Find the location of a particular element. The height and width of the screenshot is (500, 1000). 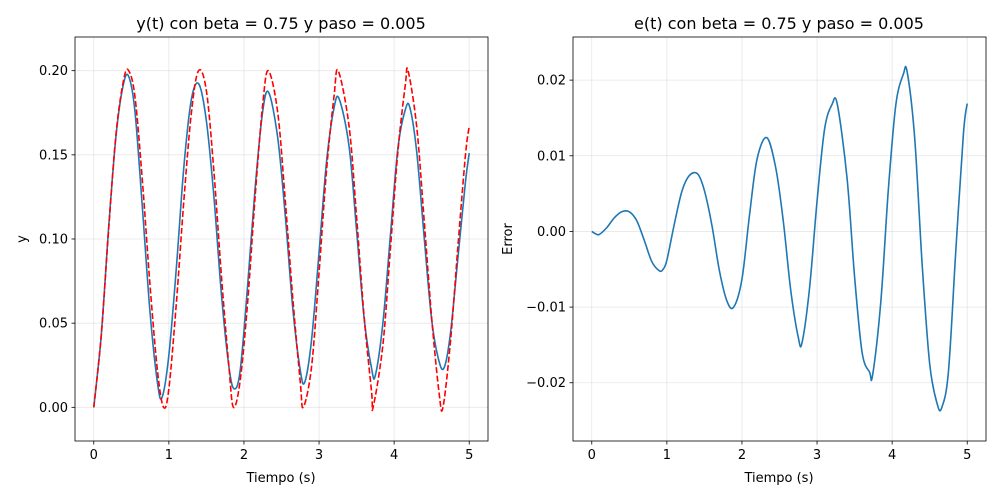

y-ytick-label: 0.20 is located at coordinates (53, 71).